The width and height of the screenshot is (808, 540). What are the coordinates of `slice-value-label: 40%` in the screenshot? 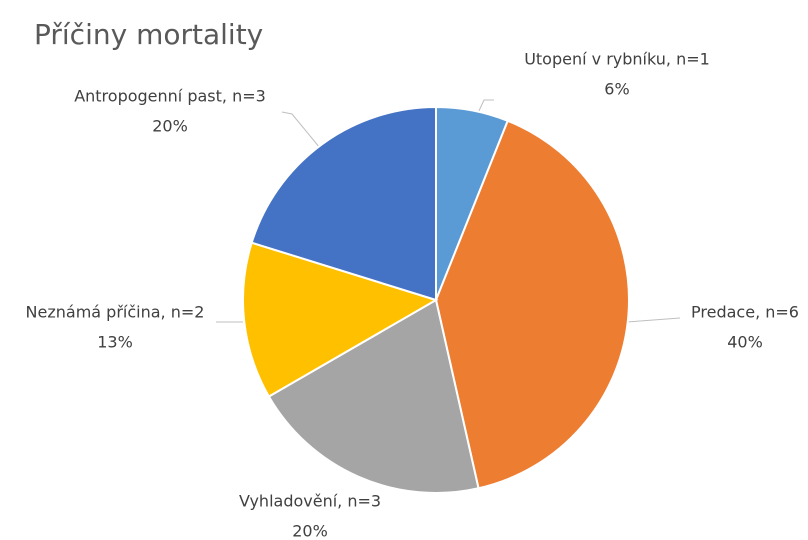 It's located at (745, 342).